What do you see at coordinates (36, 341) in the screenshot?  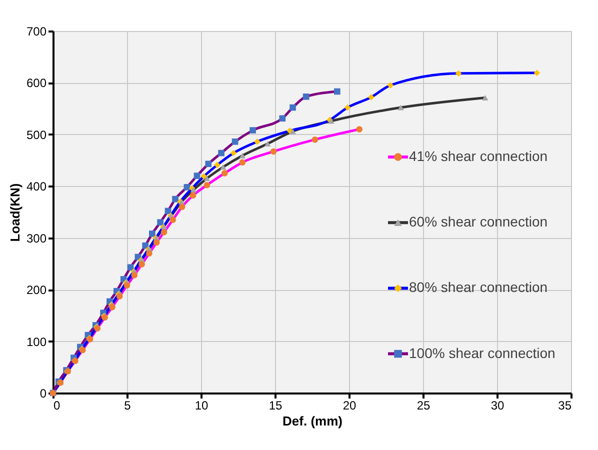 I see `y-tick-label: 100` at bounding box center [36, 341].